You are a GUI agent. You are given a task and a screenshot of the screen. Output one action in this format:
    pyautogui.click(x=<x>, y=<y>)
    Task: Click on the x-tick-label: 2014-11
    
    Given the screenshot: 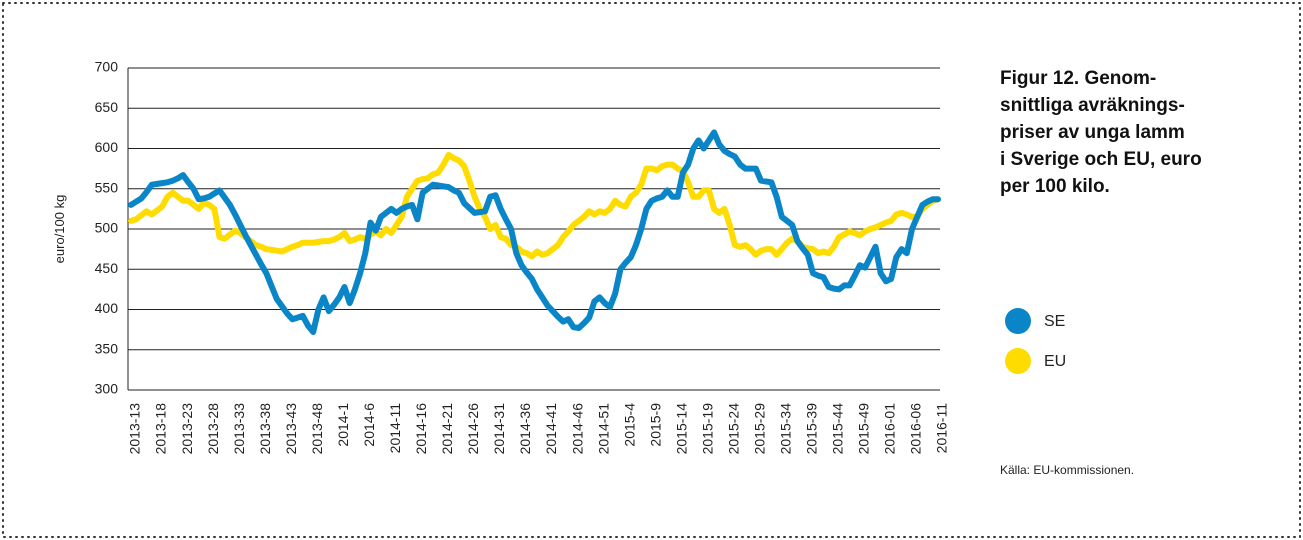 What is the action you would take?
    pyautogui.click(x=395, y=428)
    